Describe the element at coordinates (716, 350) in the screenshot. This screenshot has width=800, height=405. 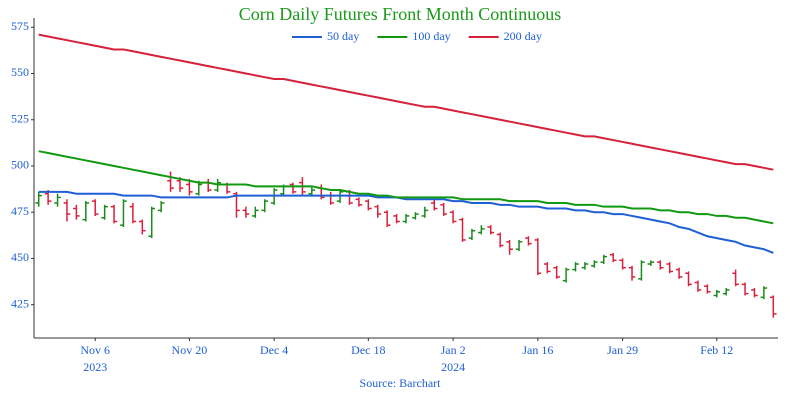
I see `x-tick-label: Feb 12` at that location.